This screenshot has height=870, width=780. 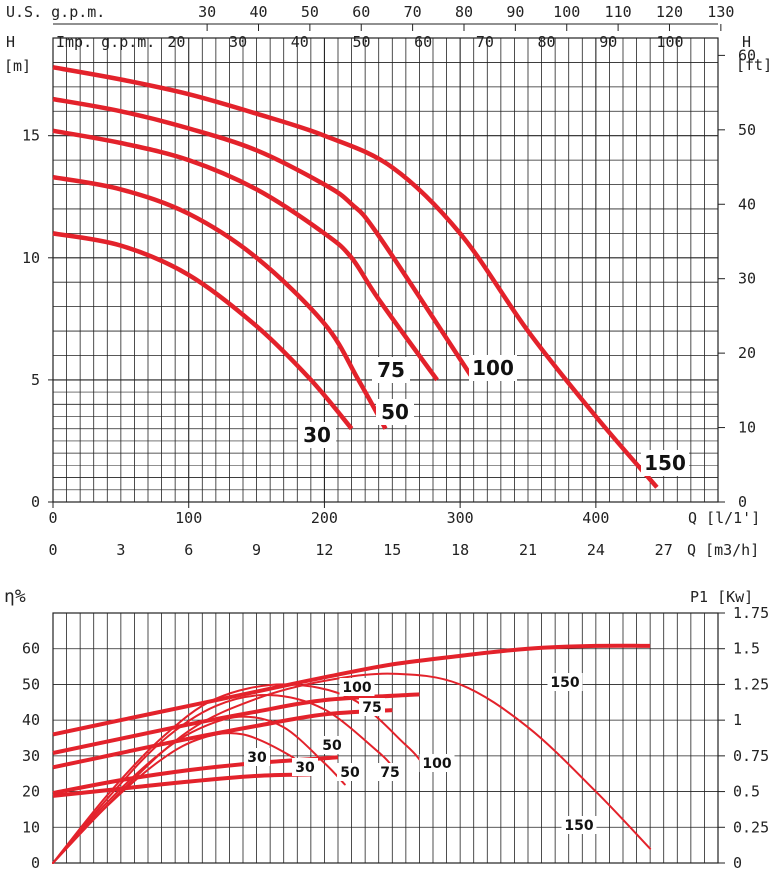 What do you see at coordinates (258, 12) in the screenshot?
I see `top-axis-us-tick-label: 40` at bounding box center [258, 12].